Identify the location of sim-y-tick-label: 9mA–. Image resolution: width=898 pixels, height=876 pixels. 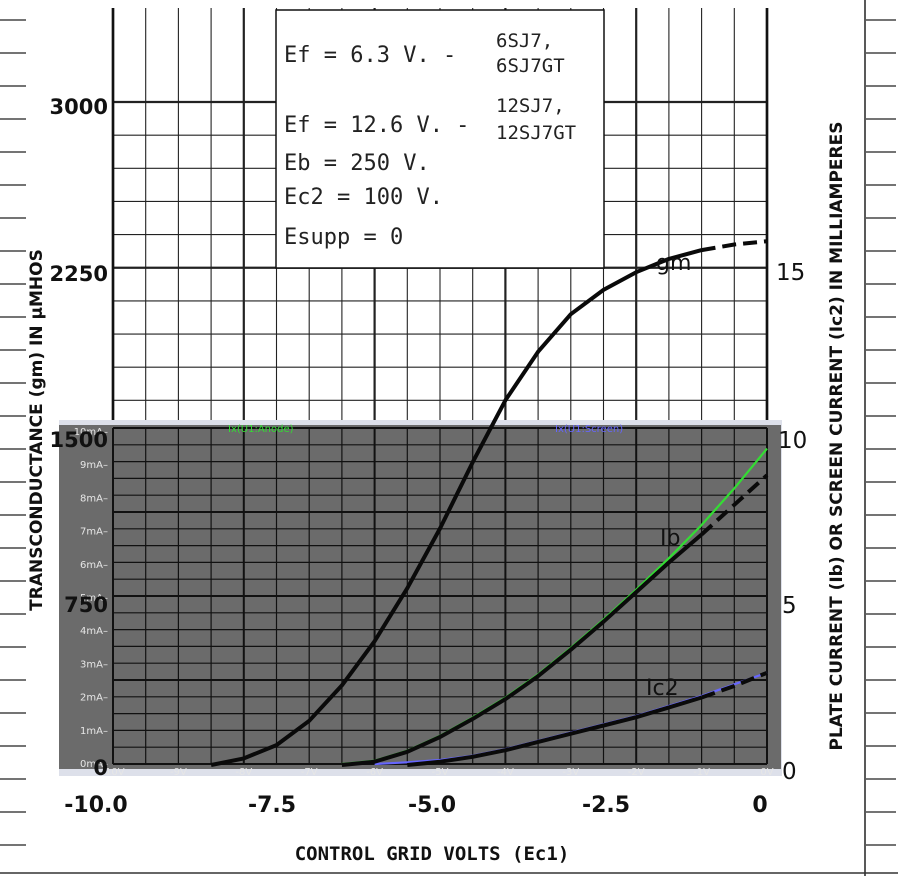
(94, 465).